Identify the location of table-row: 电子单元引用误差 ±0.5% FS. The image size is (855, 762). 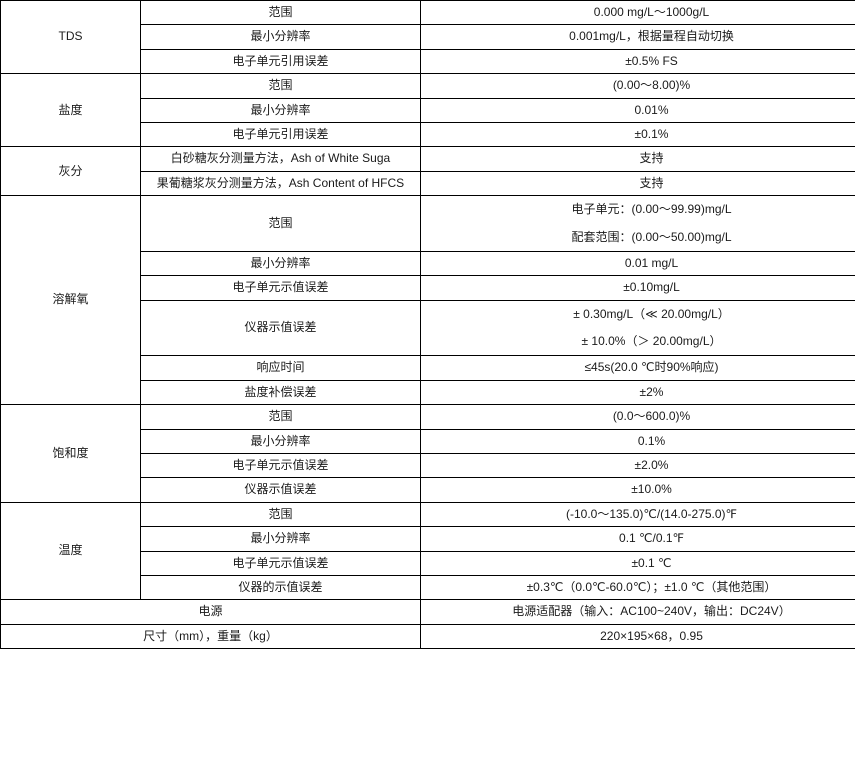
(428, 61).